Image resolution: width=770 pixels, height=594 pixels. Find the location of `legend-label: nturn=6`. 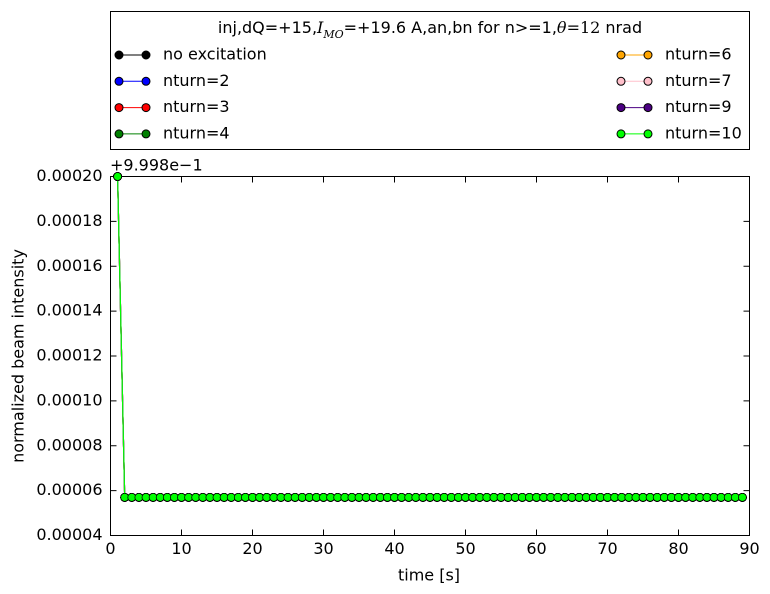

legend-label: nturn=6 is located at coordinates (698, 54).